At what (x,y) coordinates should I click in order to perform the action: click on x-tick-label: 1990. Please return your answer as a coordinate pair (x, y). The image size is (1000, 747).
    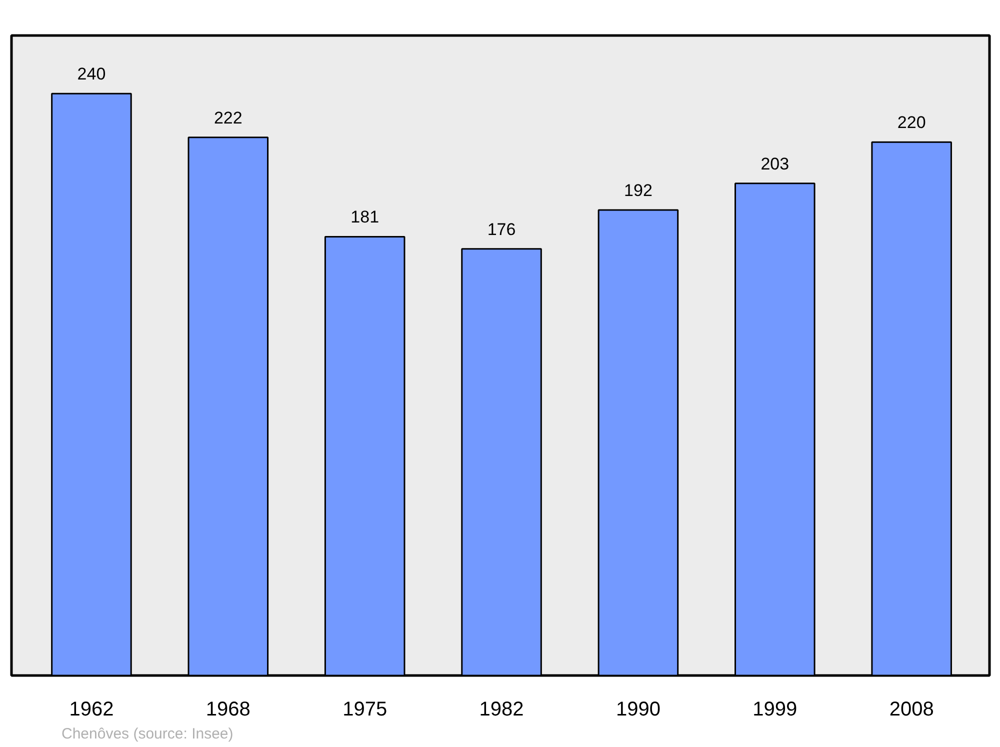
    Looking at the image, I should click on (638, 709).